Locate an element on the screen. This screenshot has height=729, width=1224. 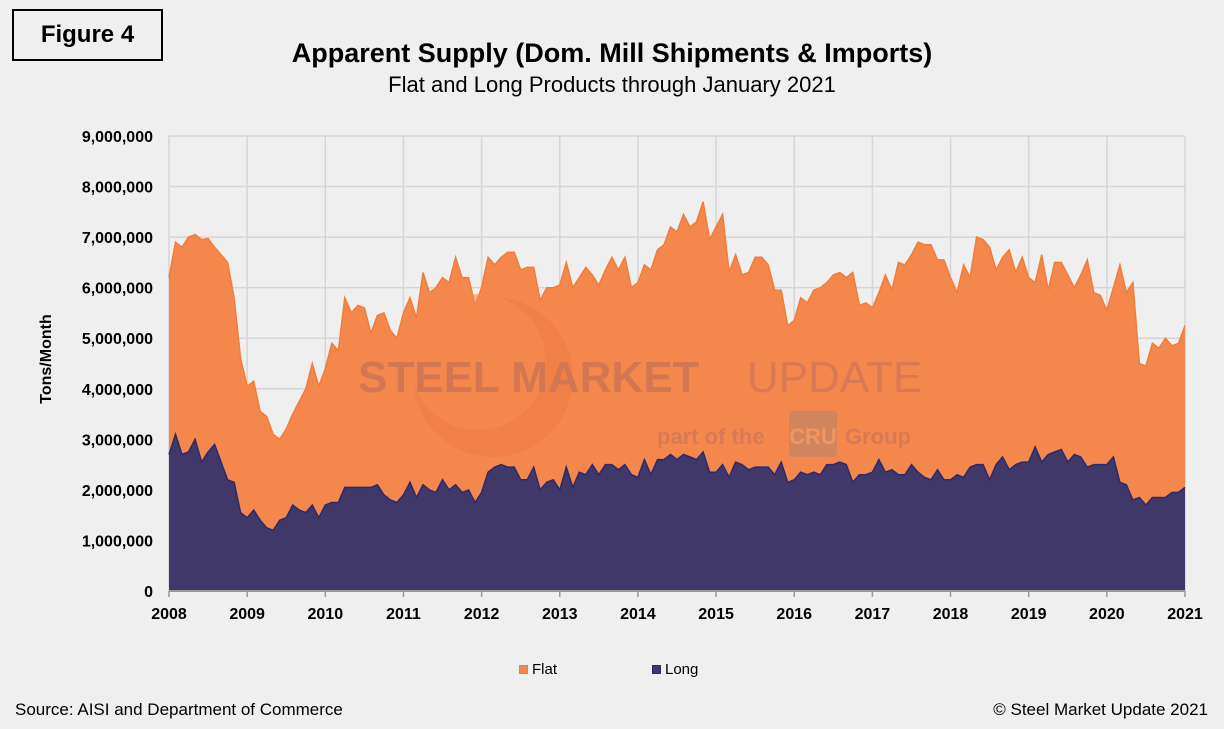
legend-swatch-long is located at coordinates (656, 669).